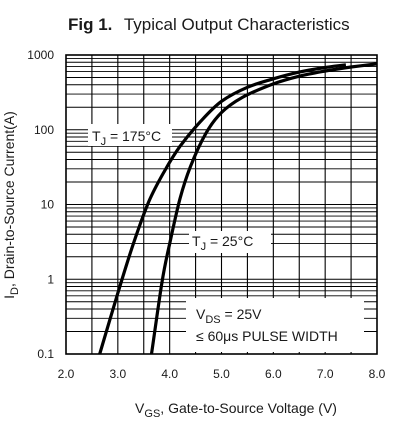 This screenshot has width=408, height=427. What do you see at coordinates (126, 138) in the screenshot?
I see `series-label-175c-text: TJ = 175°C` at bounding box center [126, 138].